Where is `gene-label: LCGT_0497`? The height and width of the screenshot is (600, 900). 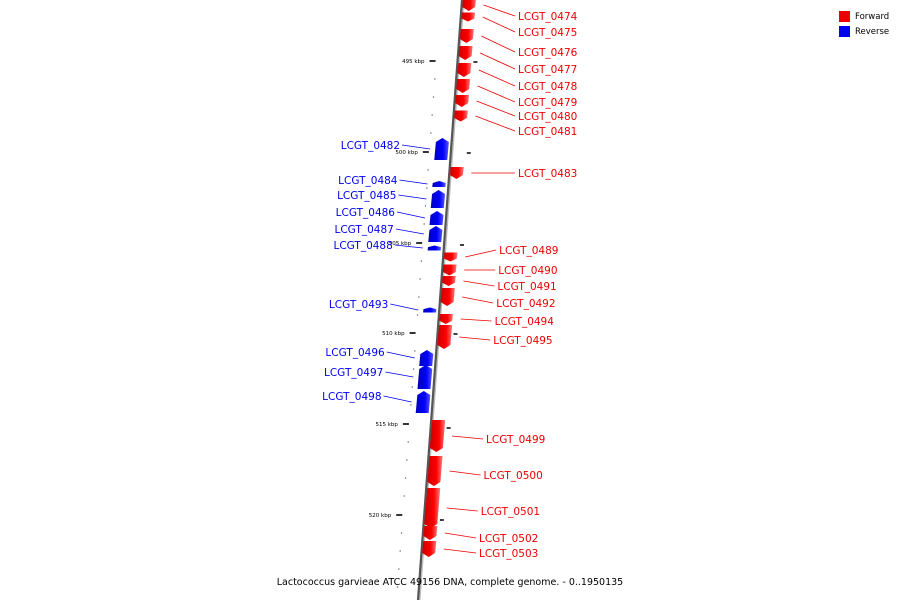
gene-label: LCGT_0497 is located at coordinates (353, 373).